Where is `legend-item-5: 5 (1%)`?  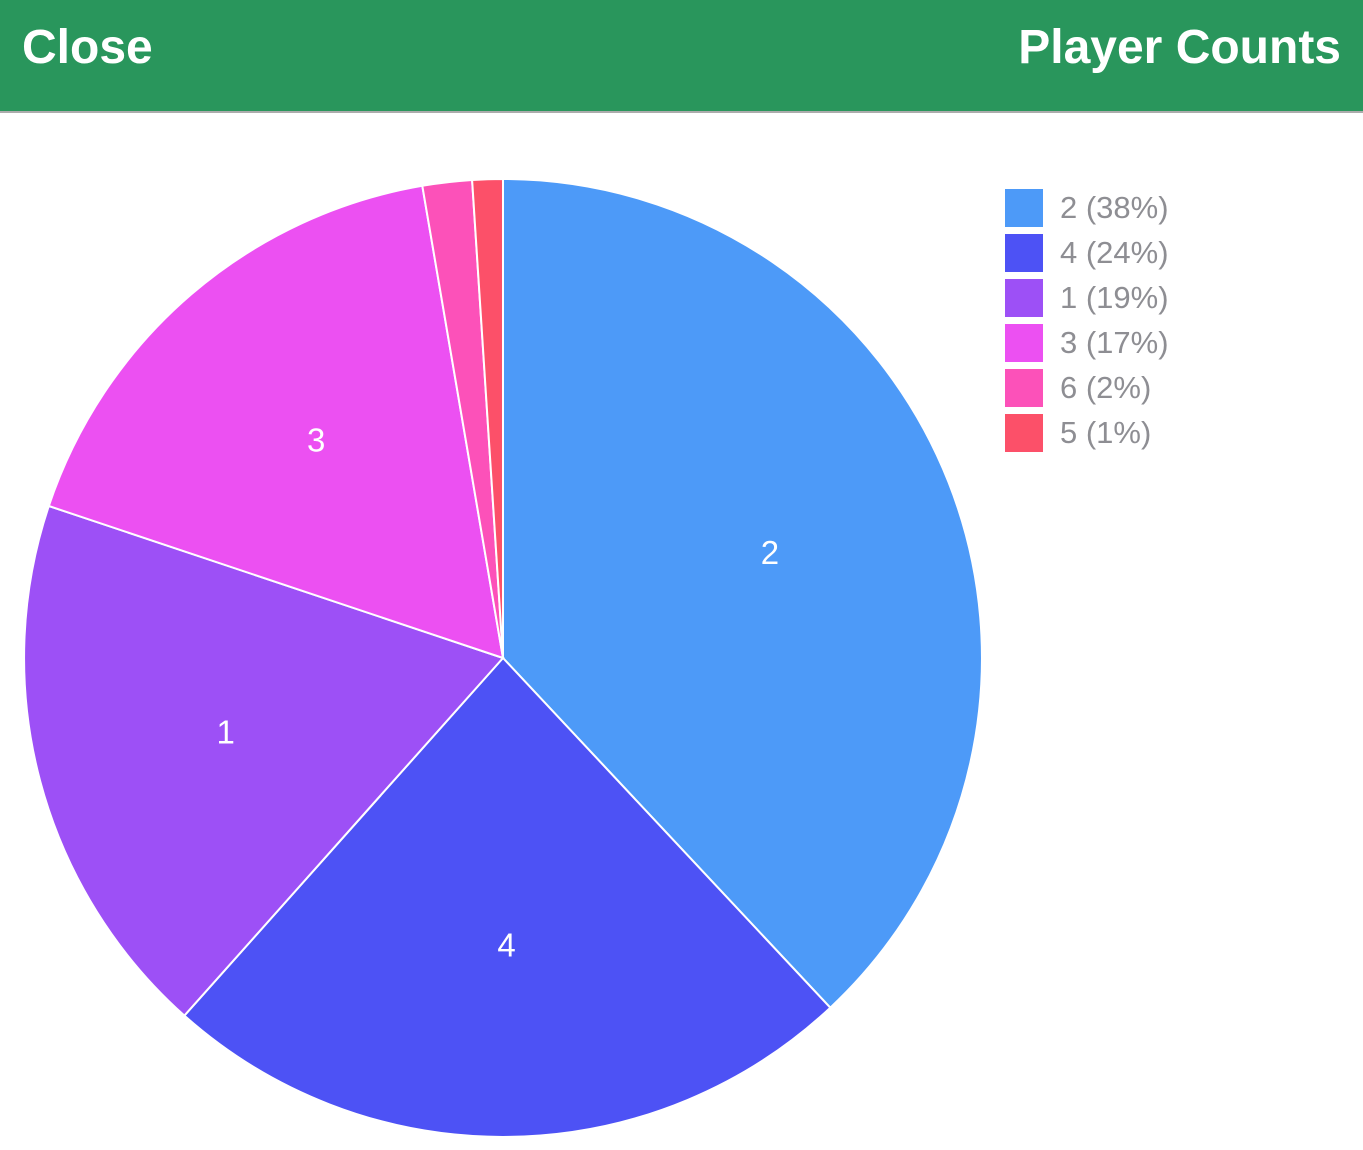 legend-item-5: 5 (1%) is located at coordinates (1087, 433).